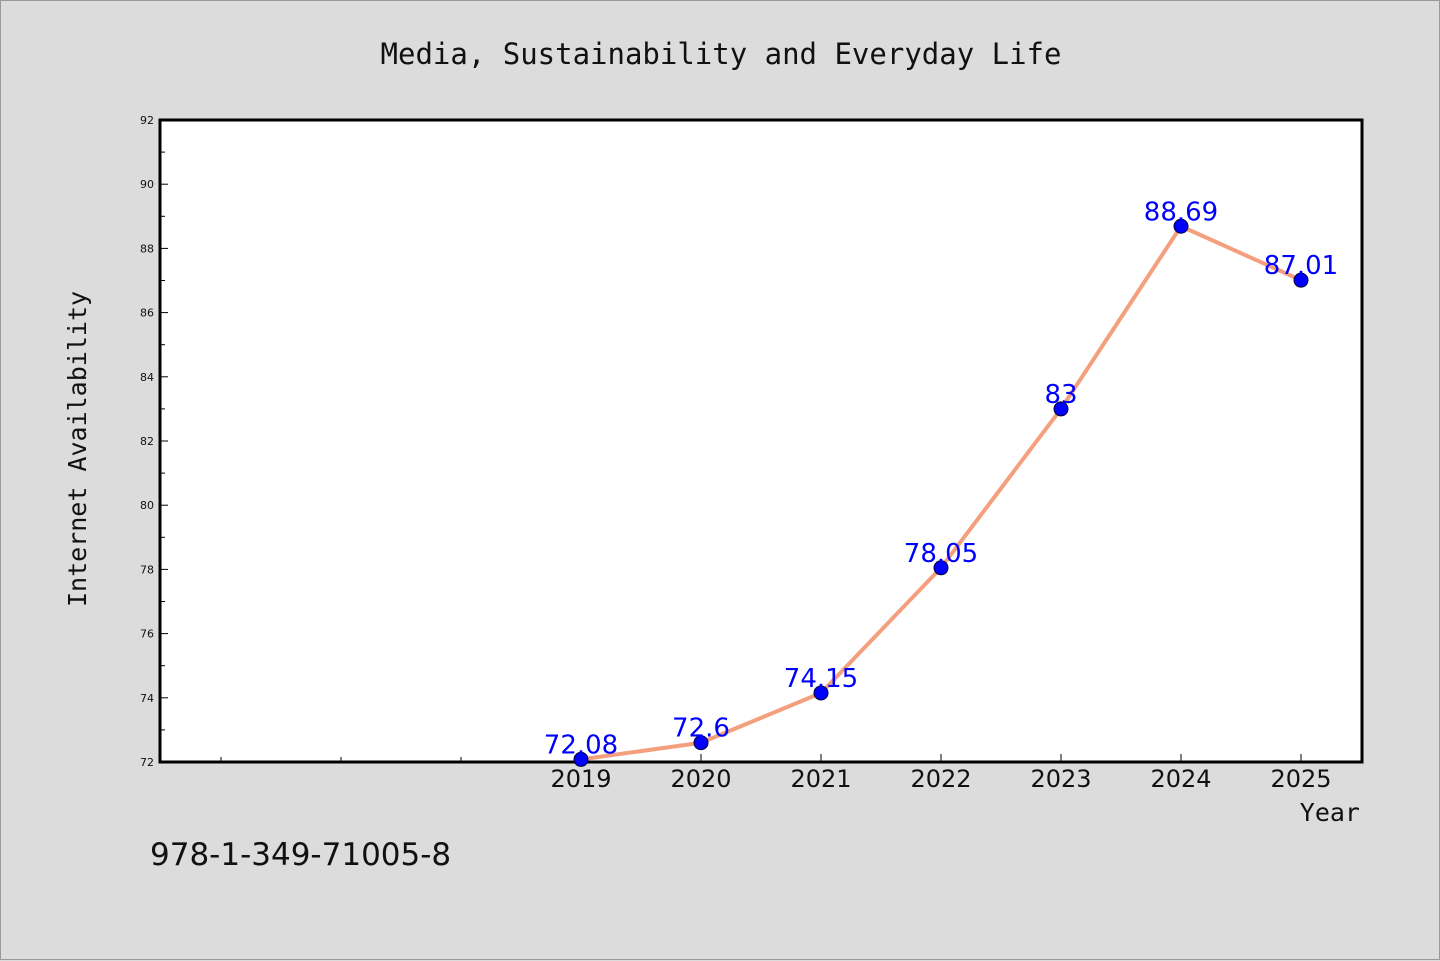  I want to click on y-axis-ticks: 72 74 76 78 80 82 84 86 88 90 92, so click(154, 441).